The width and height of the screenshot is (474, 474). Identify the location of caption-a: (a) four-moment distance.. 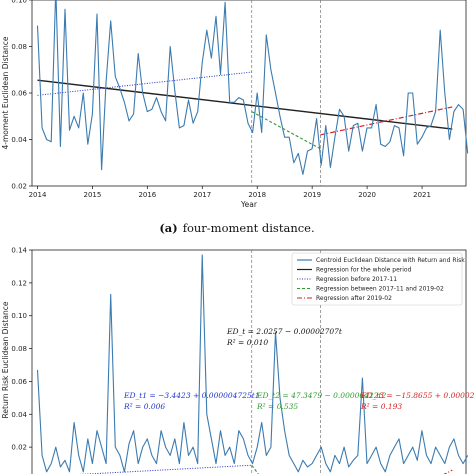
(236, 228).